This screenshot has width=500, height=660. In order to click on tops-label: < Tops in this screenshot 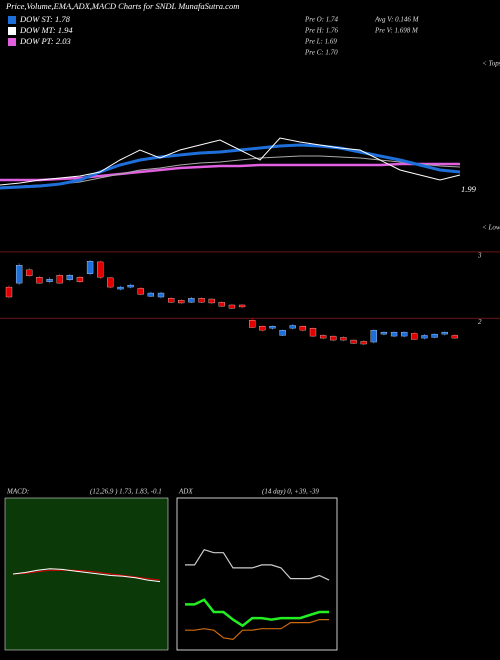, I will do `click(491, 64)`.